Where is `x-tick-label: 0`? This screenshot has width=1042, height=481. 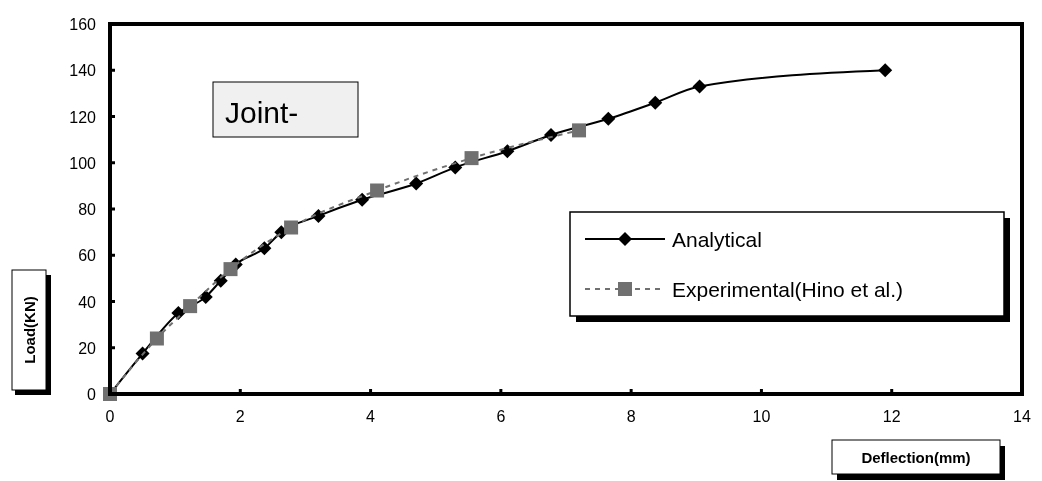 x-tick-label: 0 is located at coordinates (110, 416).